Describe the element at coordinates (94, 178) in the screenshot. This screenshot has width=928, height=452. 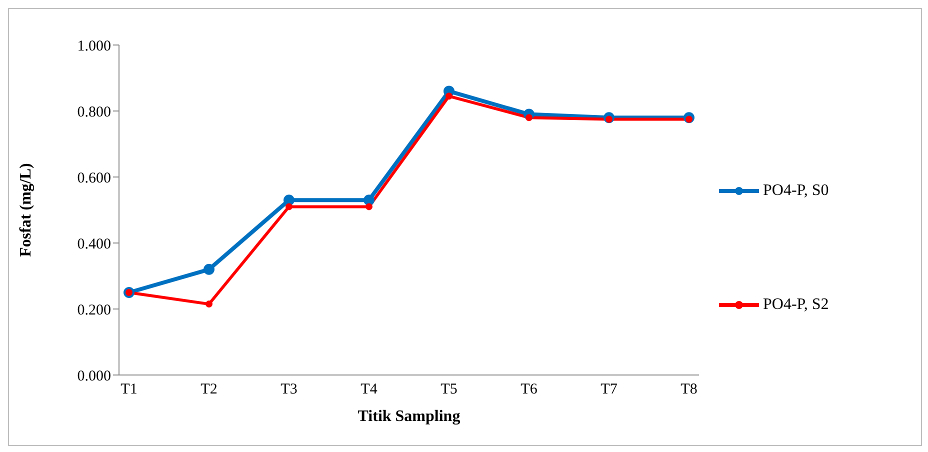
I see `y-tick-label: 0.600` at that location.